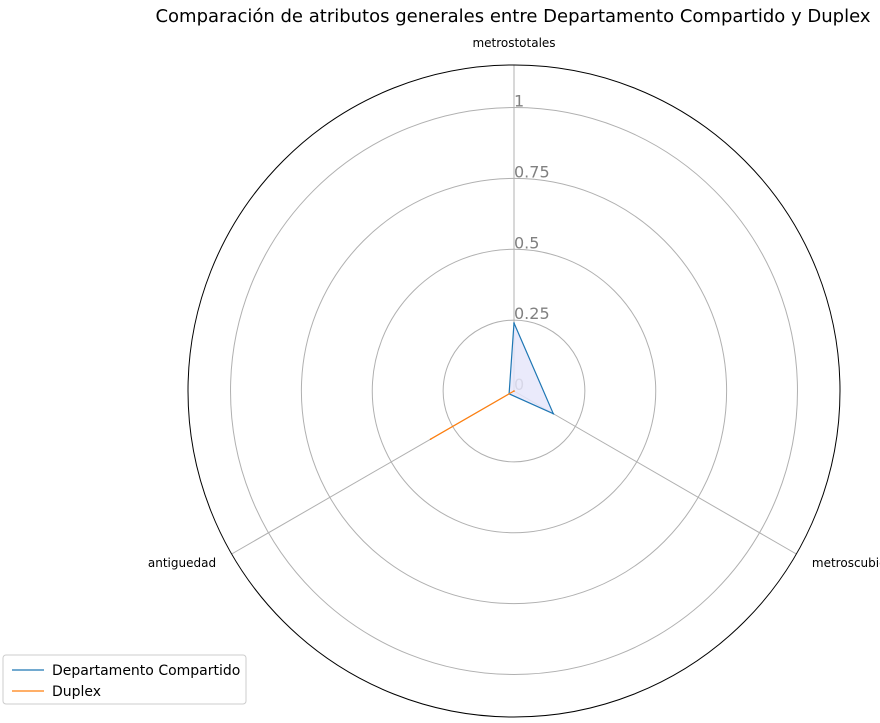  I want to click on series-departamento-compartido-point-metroscubiertos, so click(553, 413).